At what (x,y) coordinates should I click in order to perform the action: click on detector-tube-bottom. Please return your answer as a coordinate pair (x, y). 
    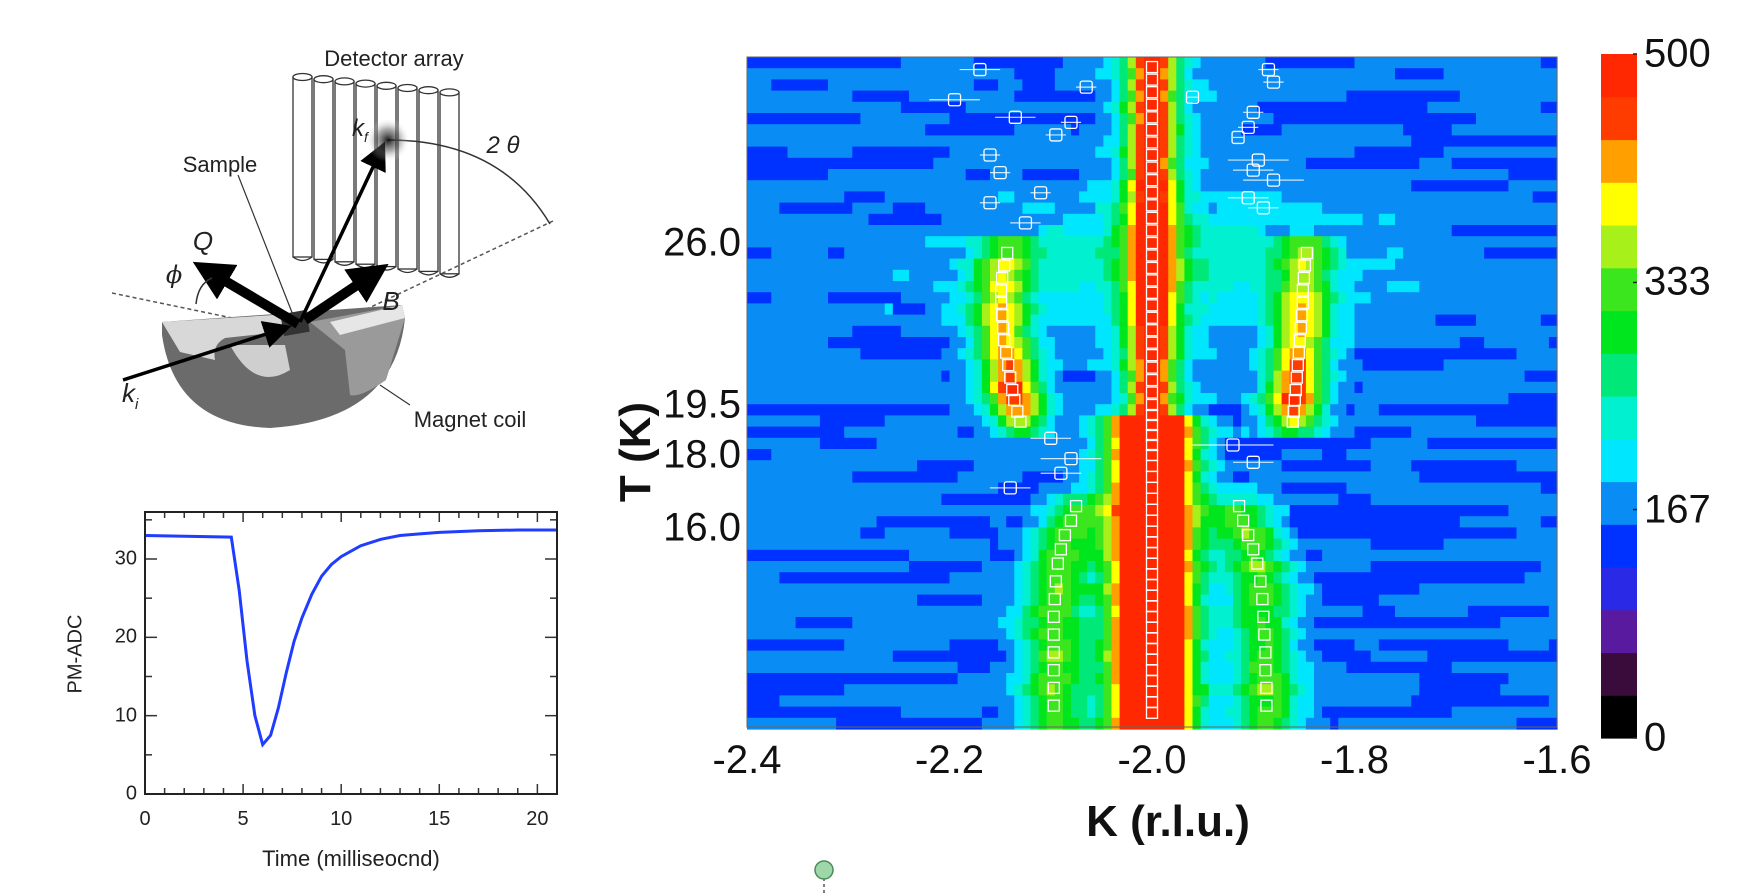
    Looking at the image, I should click on (302, 259).